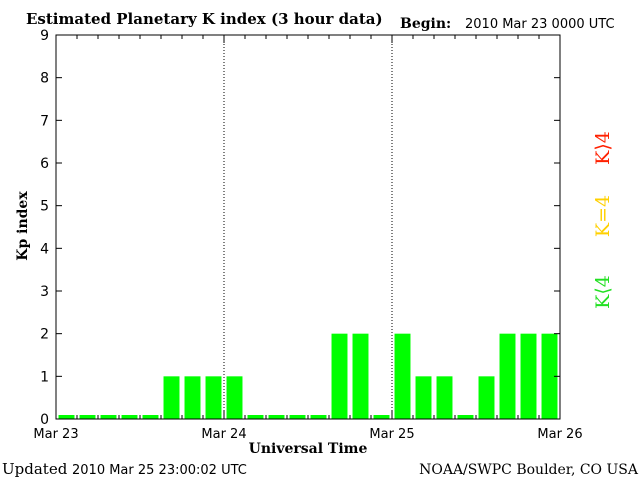 This screenshot has width=640, height=480. I want to click on y-tick-label: 3, so click(44, 292).